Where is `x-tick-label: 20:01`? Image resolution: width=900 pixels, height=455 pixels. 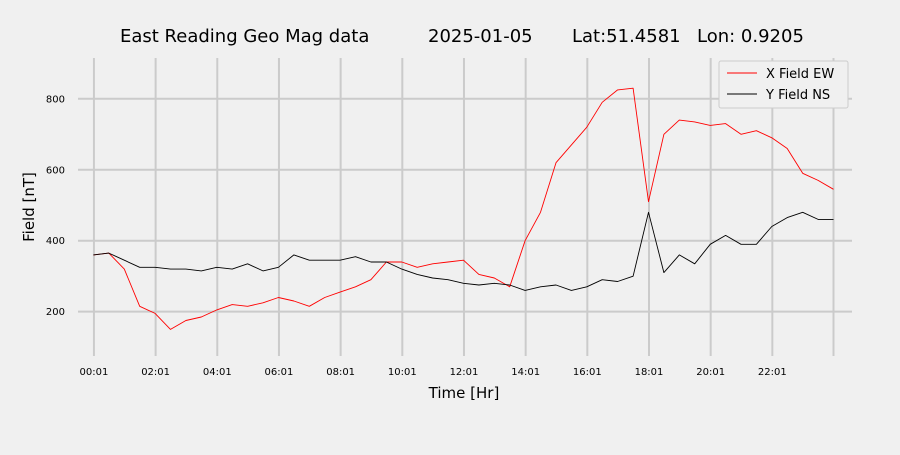 x-tick-label: 20:01 is located at coordinates (710, 372).